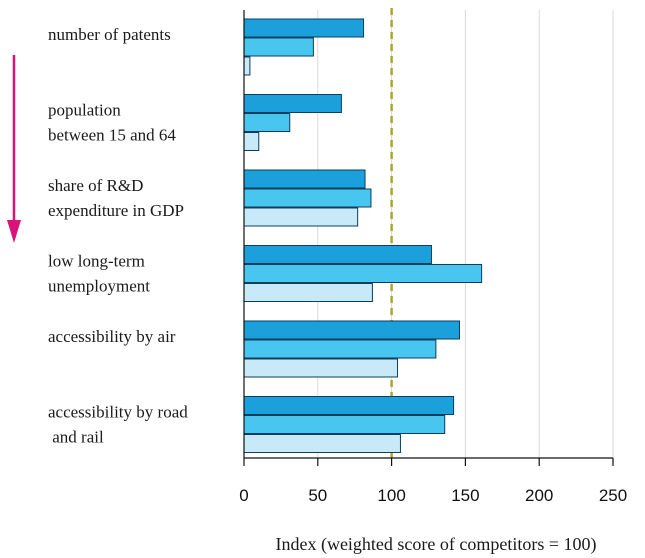 This screenshot has height=558, width=645. What do you see at coordinates (116, 198) in the screenshot?
I see `category-label-3: share of R&D expenditure in GDP` at bounding box center [116, 198].